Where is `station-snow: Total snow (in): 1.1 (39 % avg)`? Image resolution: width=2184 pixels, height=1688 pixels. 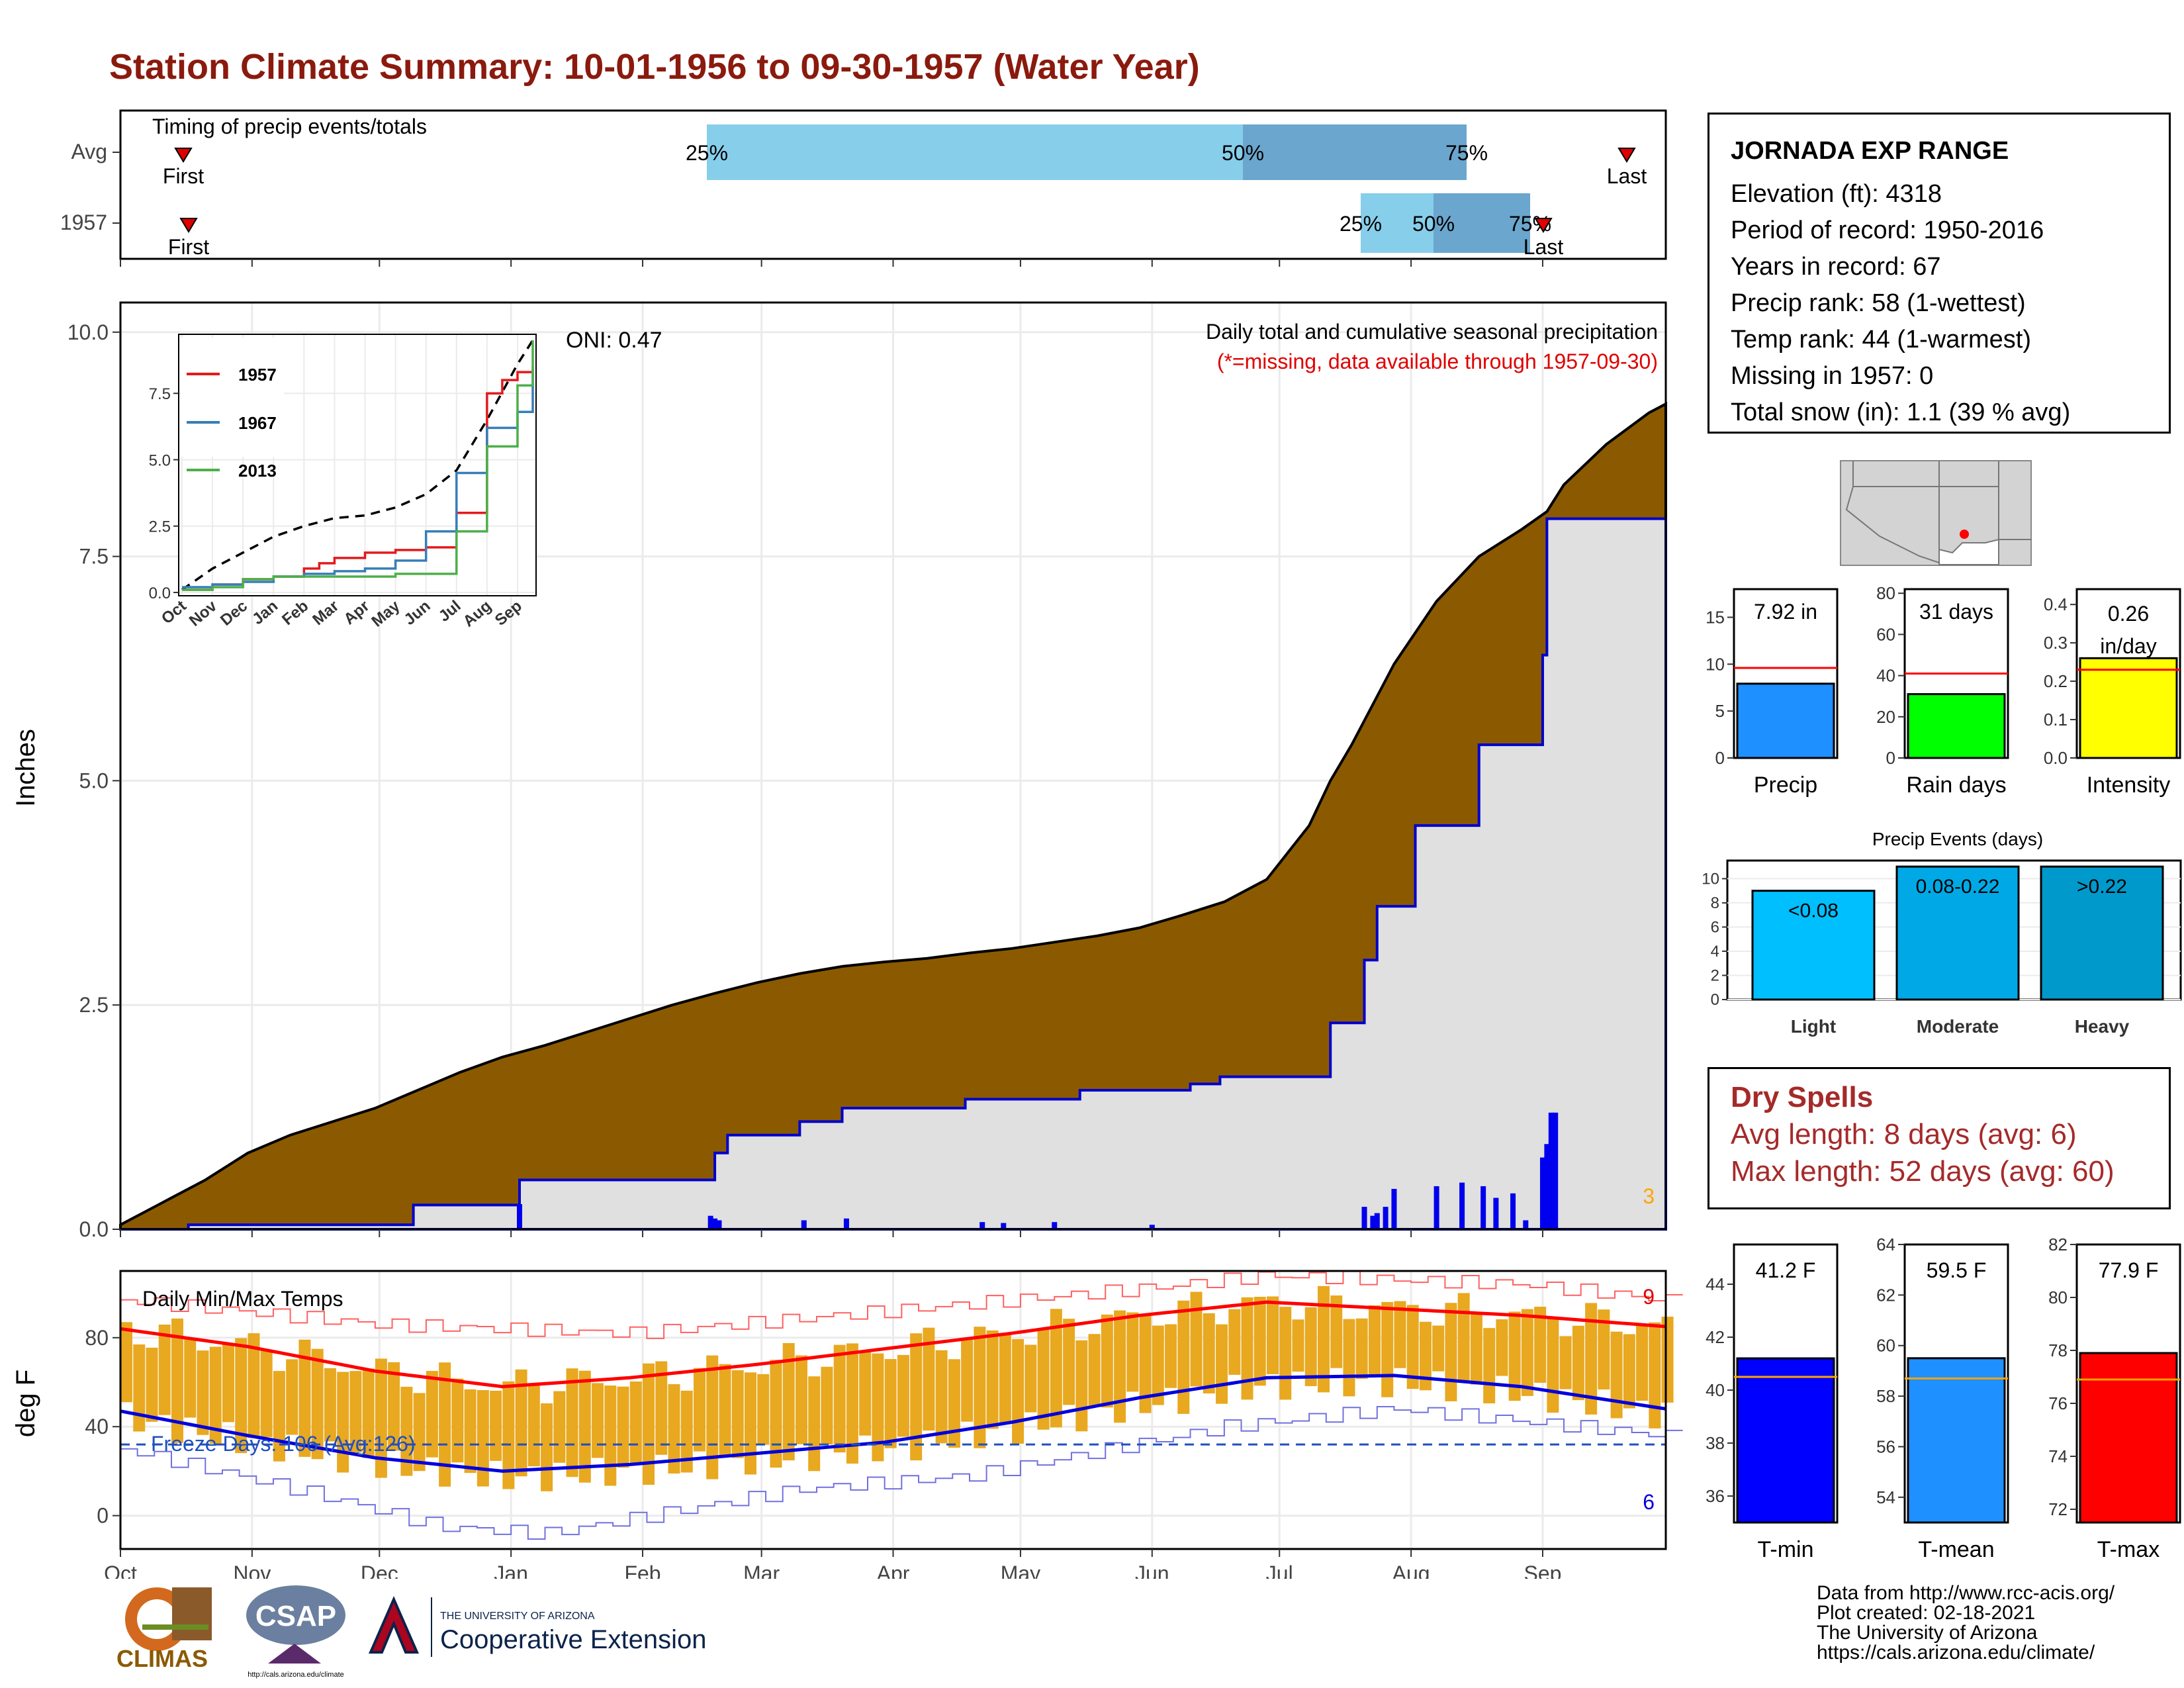 station-snow: Total snow (in): 1.1 (39 % avg) is located at coordinates (1901, 412).